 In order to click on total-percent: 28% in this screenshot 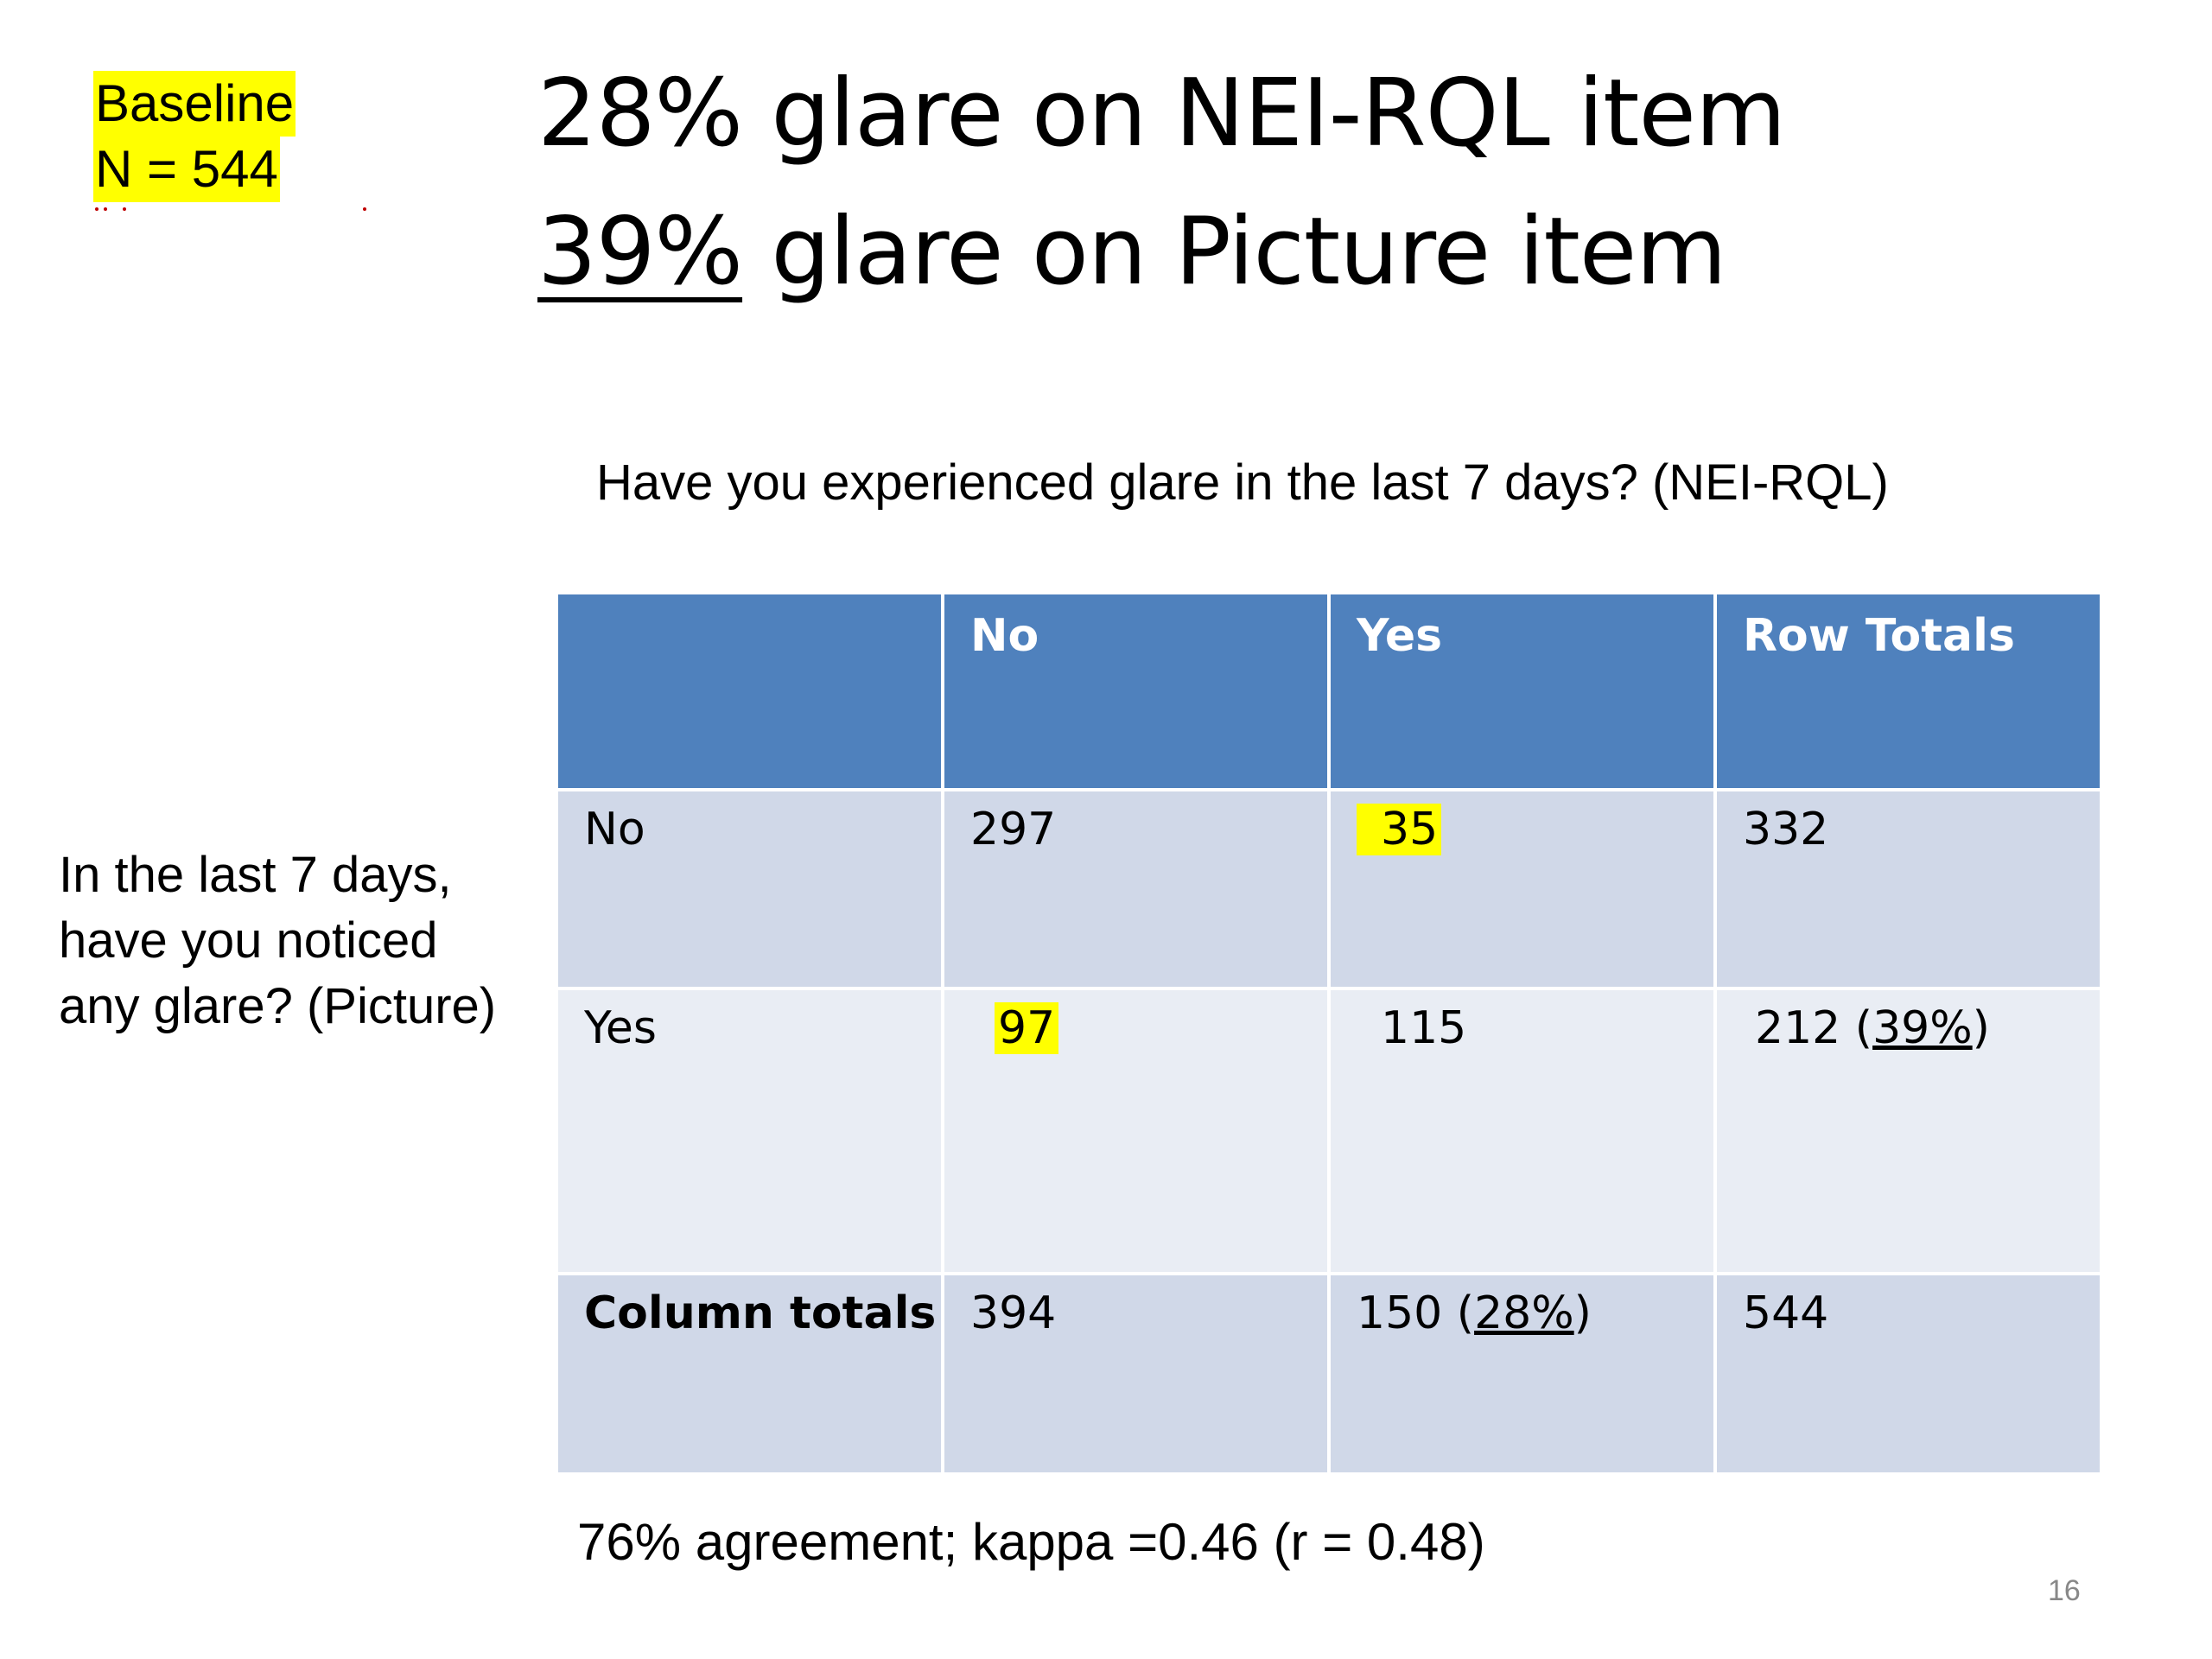, I will do `click(1524, 1313)`.